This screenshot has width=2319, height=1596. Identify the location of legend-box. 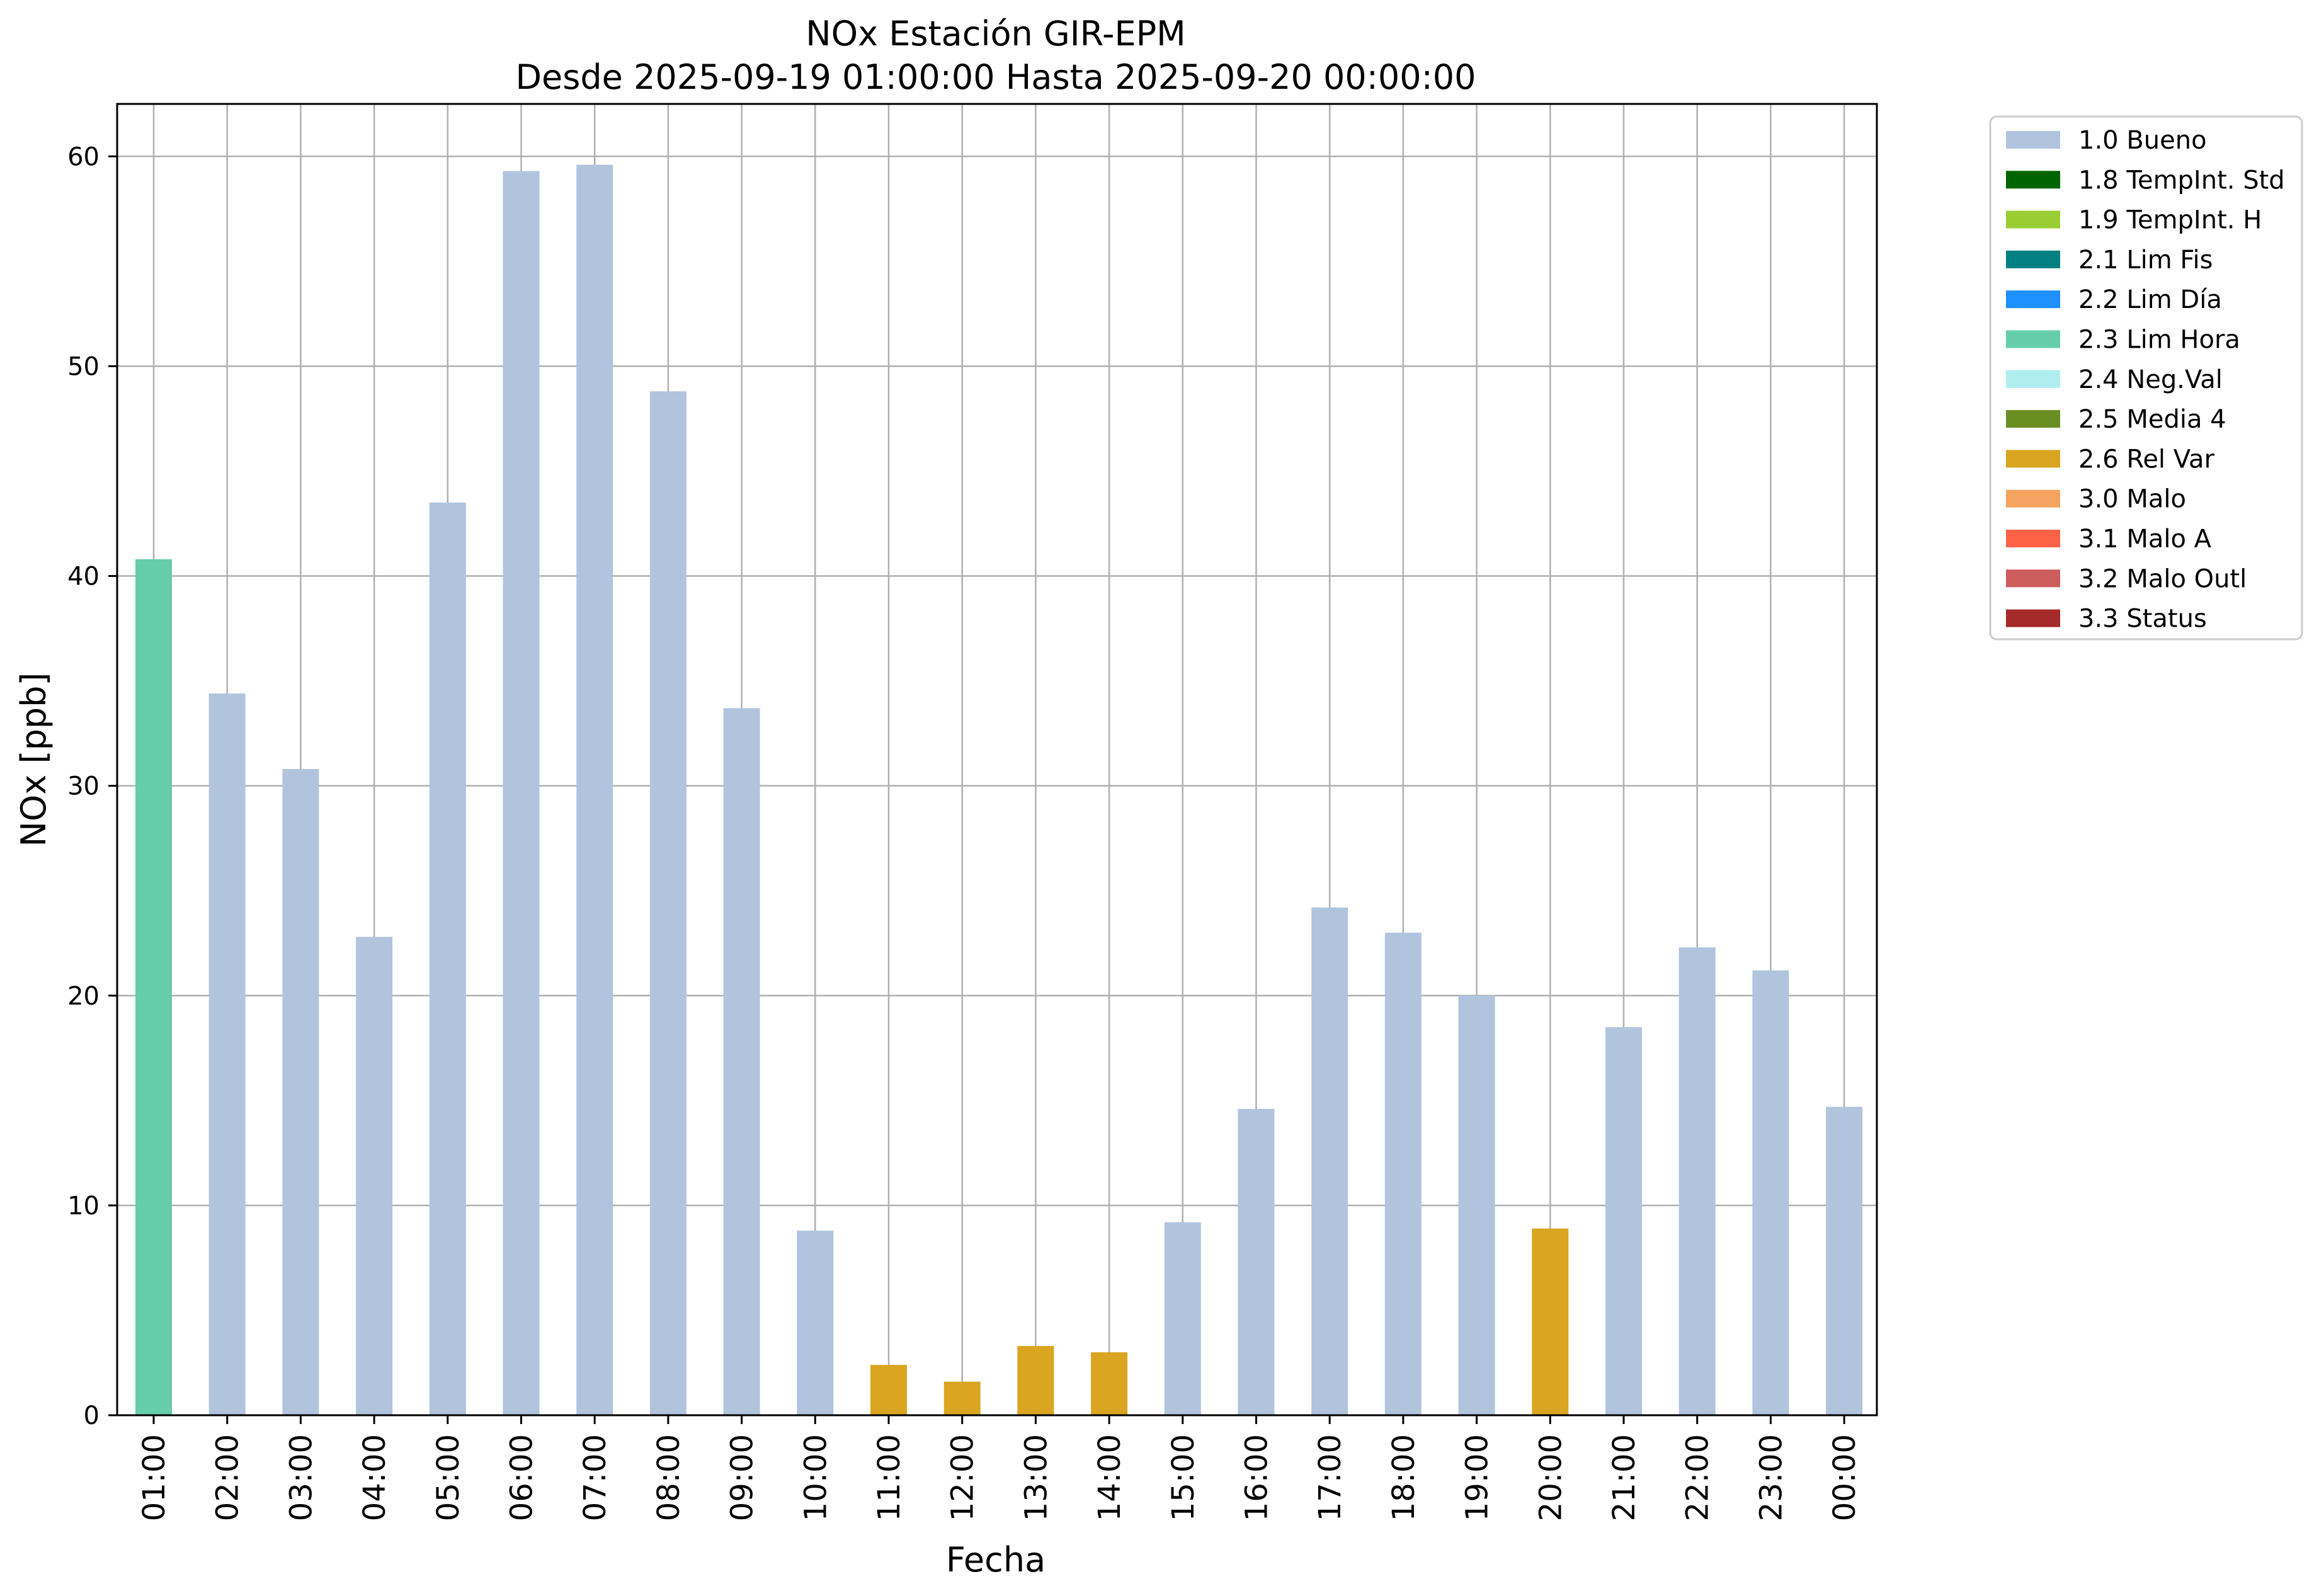
(2146, 378).